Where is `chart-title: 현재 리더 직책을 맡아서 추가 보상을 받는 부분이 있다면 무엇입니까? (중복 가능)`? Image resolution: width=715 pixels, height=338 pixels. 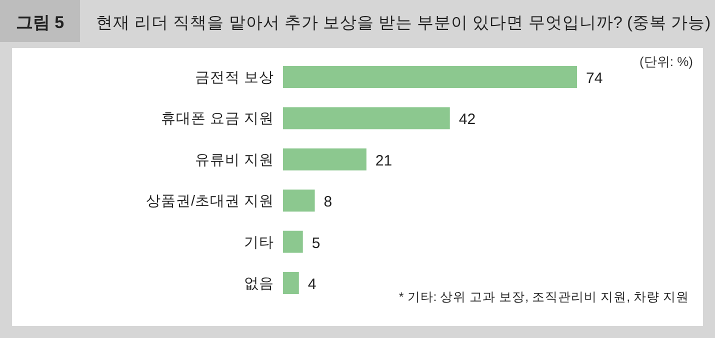 chart-title: 현재 리더 직책을 맡아서 추가 보상을 받는 부분이 있다면 무엇입니까? (중복 가능) is located at coordinates (403, 23).